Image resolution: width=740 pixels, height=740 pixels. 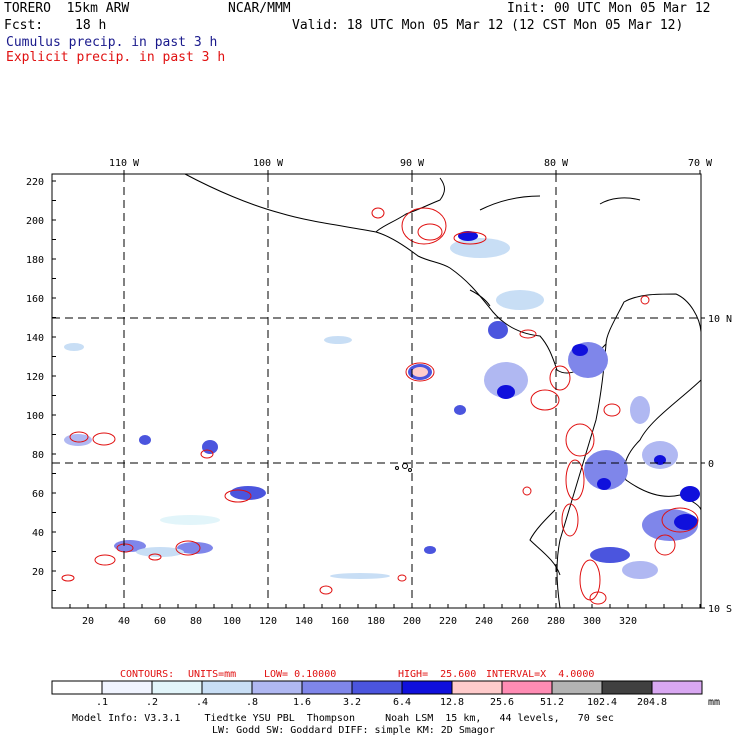 What do you see at coordinates (35, 416) in the screenshot?
I see `y-label: 100` at bounding box center [35, 416].